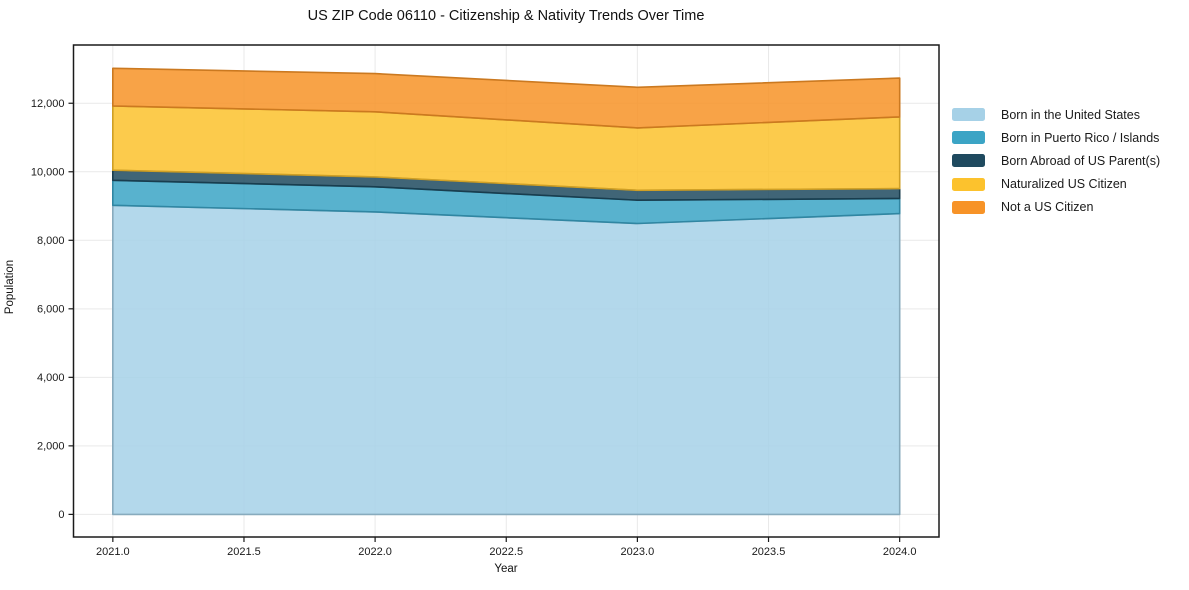 This screenshot has height=590, width=1189. Describe the element at coordinates (10, 287) in the screenshot. I see `y-axis-label: Population` at that location.